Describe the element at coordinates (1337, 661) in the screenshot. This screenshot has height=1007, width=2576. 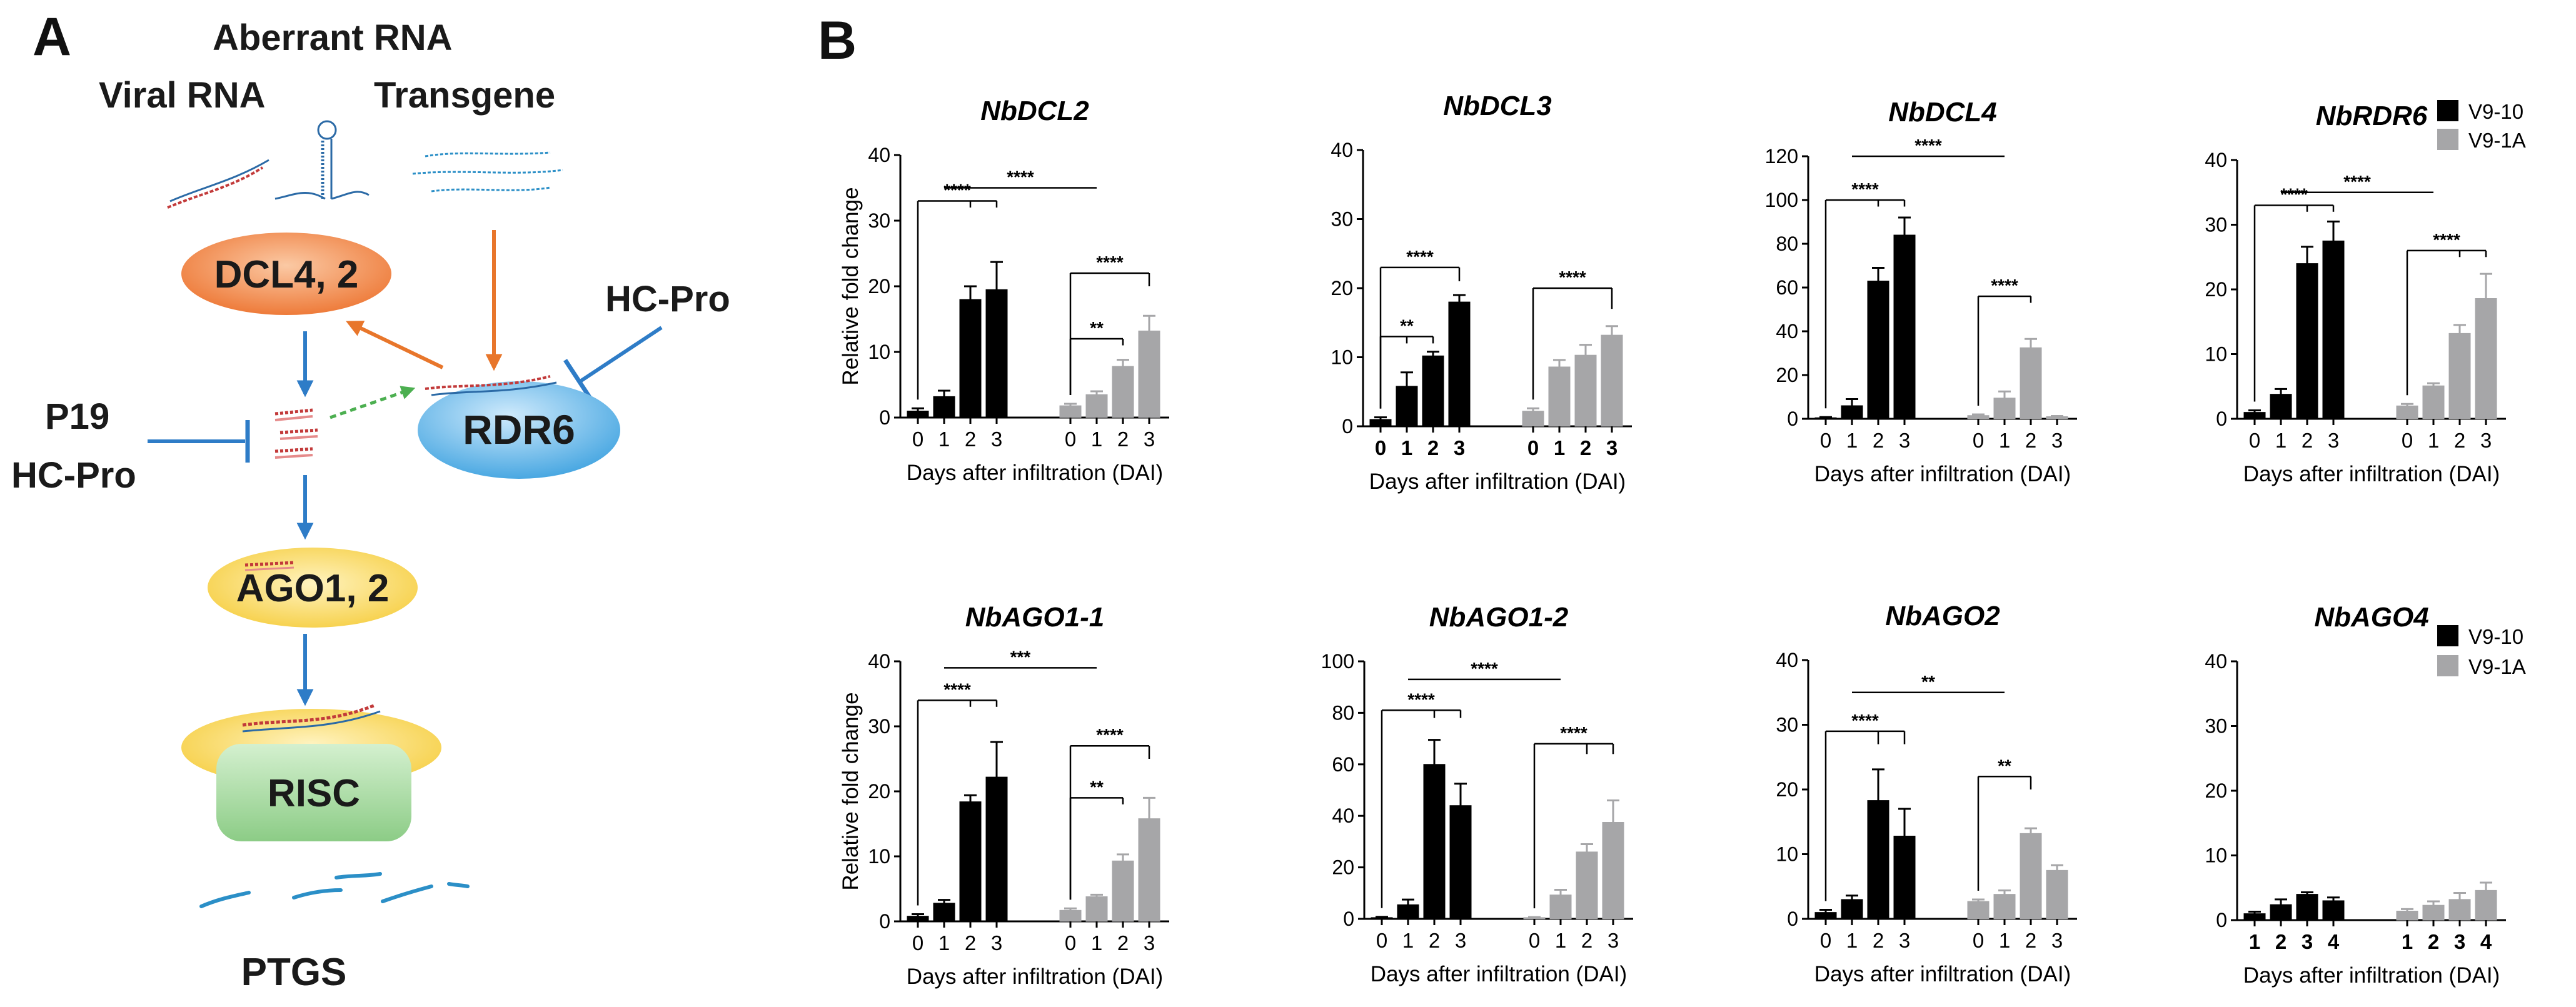
I see `y-tick-label: 100` at that location.